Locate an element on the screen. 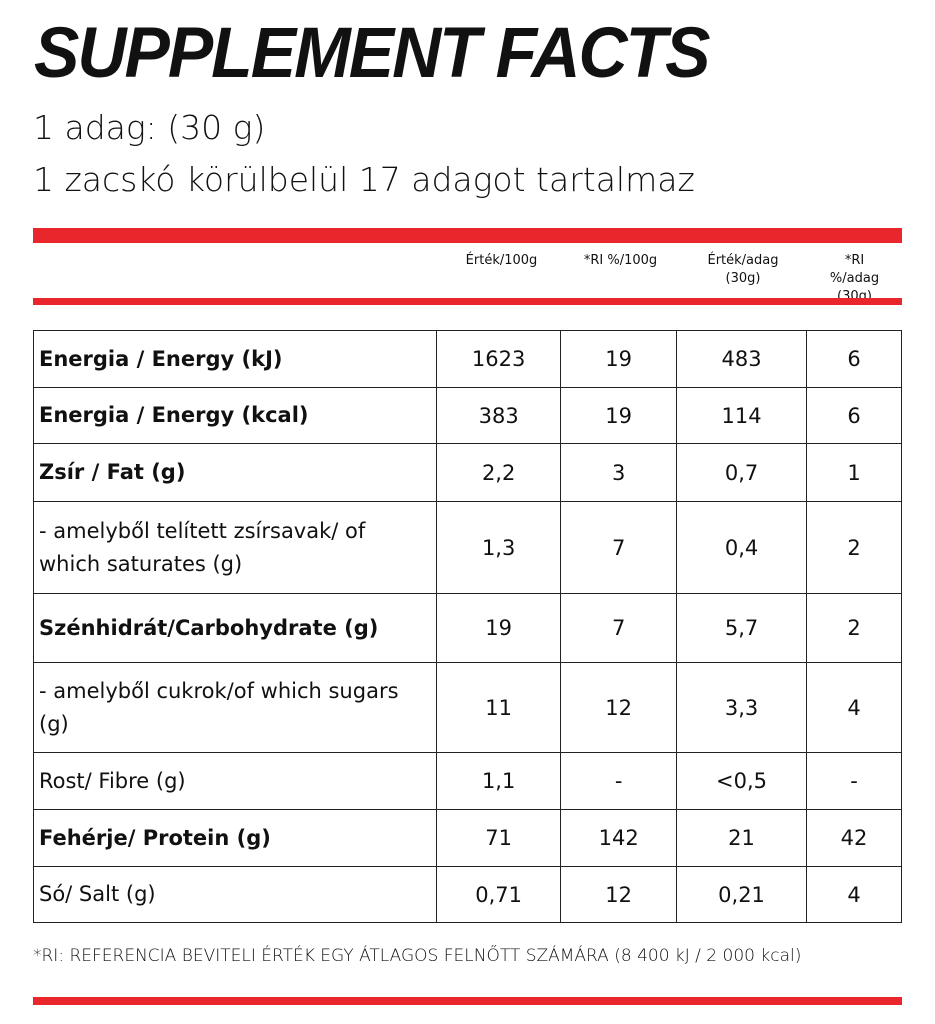  value-cell: 1623 is located at coordinates (498, 359).